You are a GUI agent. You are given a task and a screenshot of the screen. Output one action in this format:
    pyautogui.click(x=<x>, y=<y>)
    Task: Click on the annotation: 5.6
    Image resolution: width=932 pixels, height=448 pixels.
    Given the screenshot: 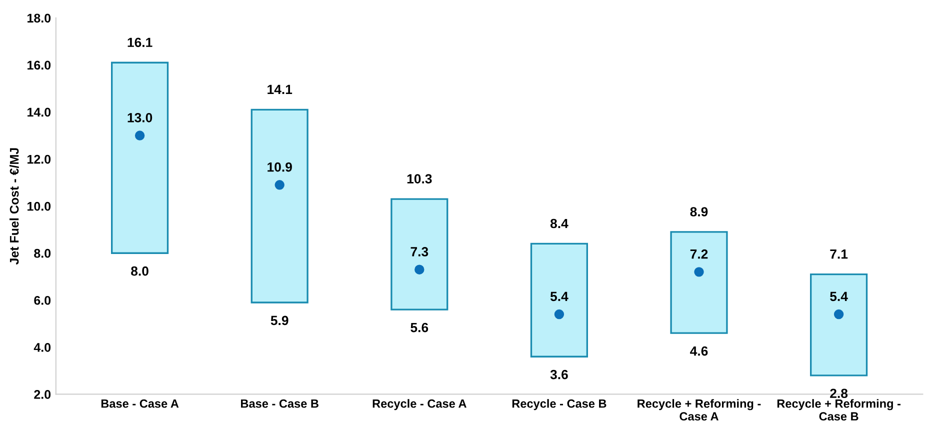 What is the action you would take?
    pyautogui.click(x=419, y=327)
    